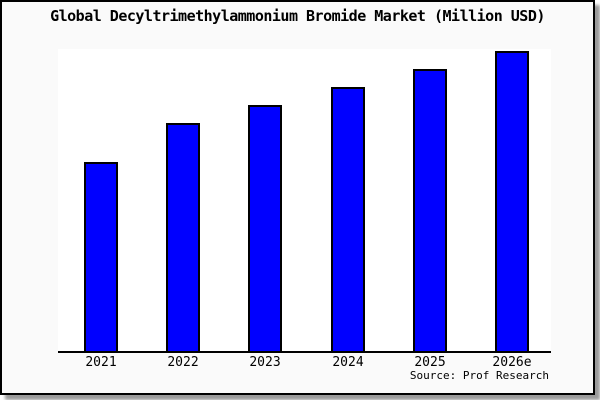  What do you see at coordinates (183, 362) in the screenshot?
I see `x-tick-label-2022: 2022` at bounding box center [183, 362].